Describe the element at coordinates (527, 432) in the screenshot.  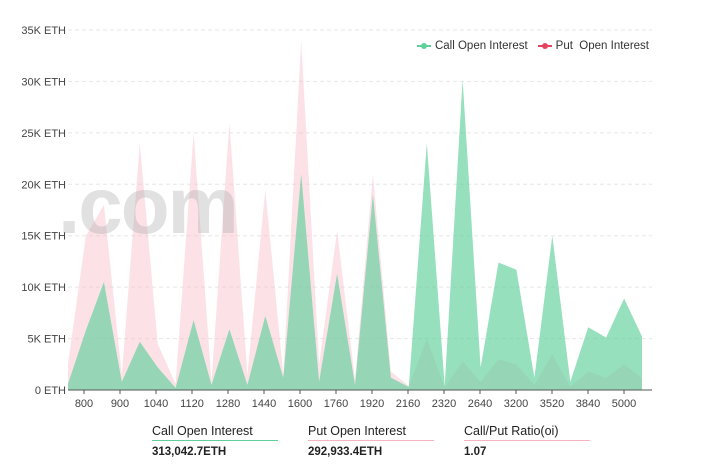
I see `summary-ratio-label: Call/Put Ratio(oi)` at that location.